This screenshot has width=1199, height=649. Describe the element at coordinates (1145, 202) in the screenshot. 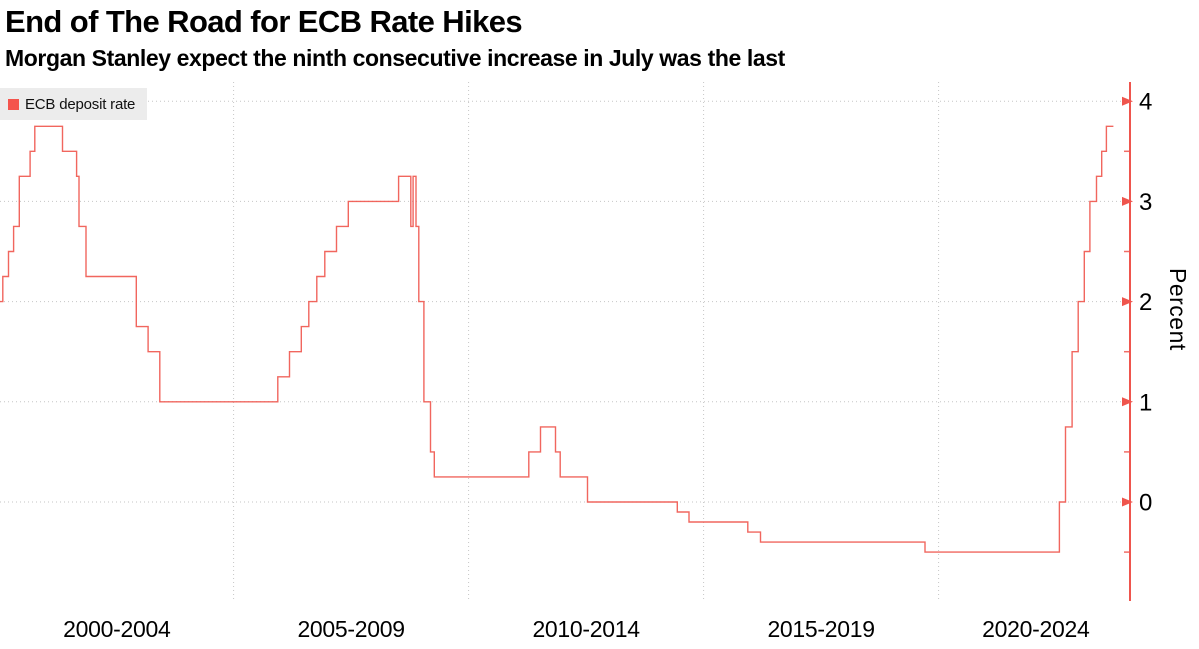

I see `y-tick-label: 3` at that location.